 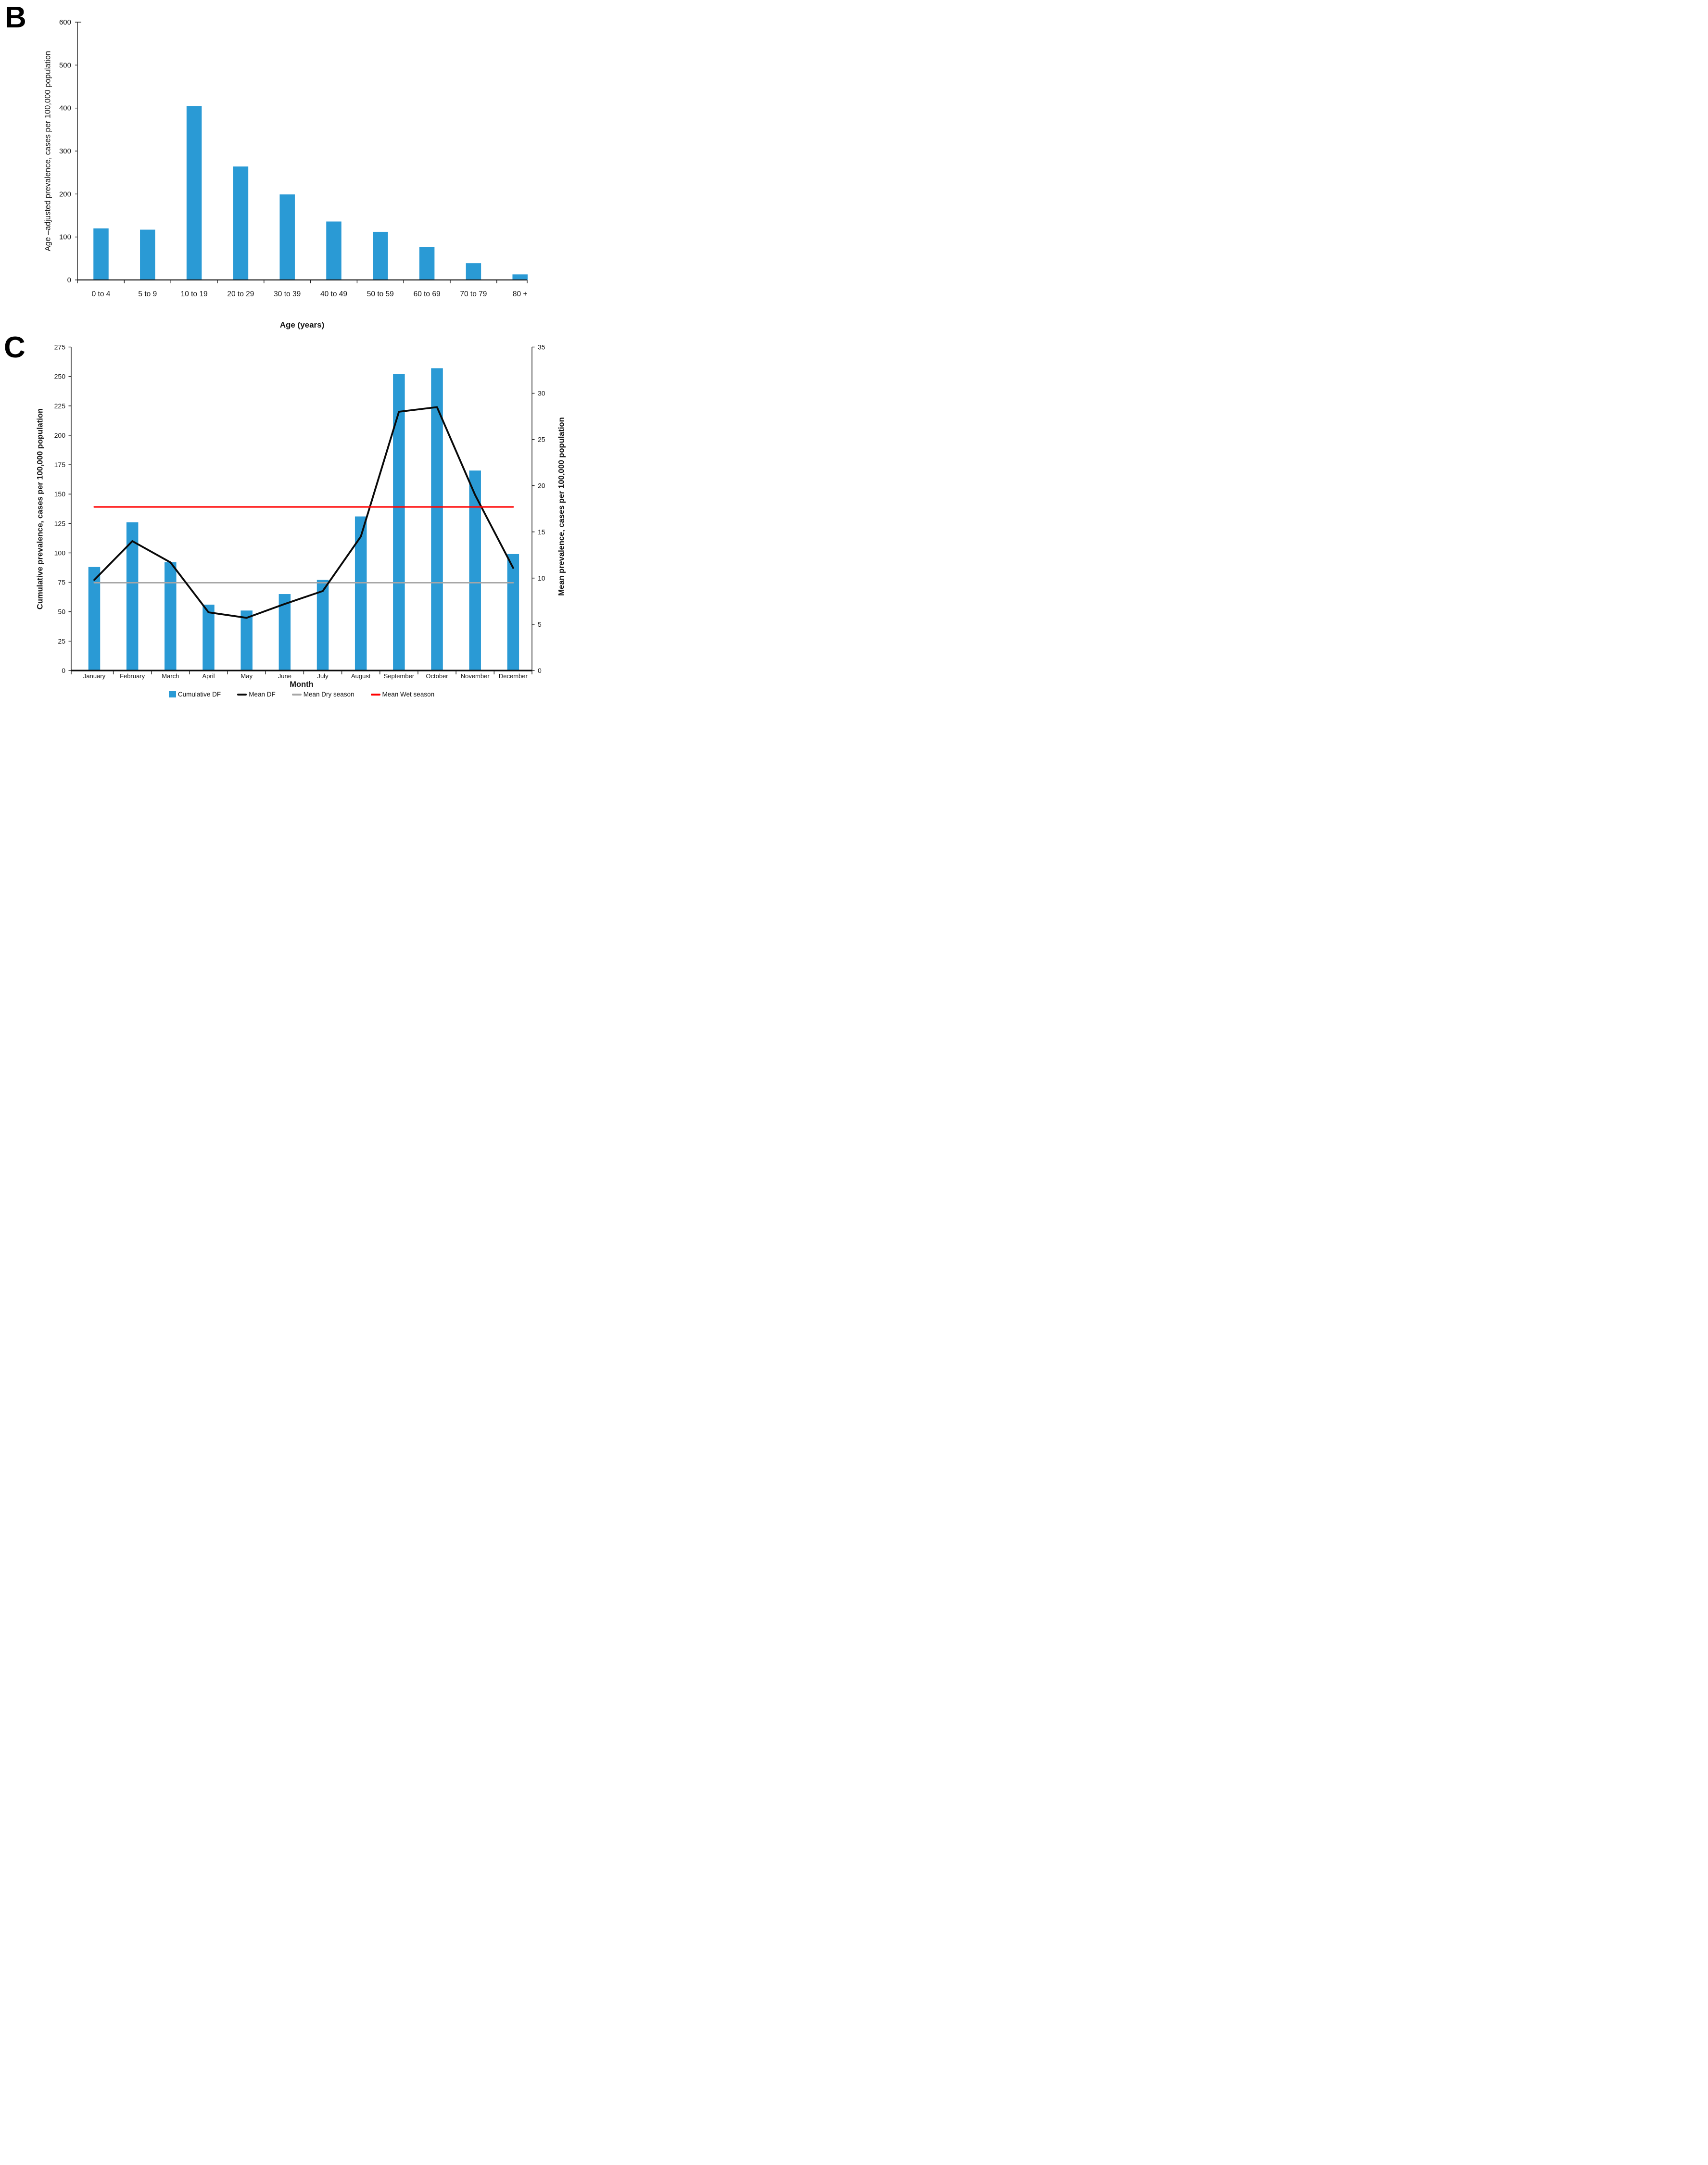 What do you see at coordinates (208, 676) in the screenshot?
I see `c-month-label: April` at bounding box center [208, 676].